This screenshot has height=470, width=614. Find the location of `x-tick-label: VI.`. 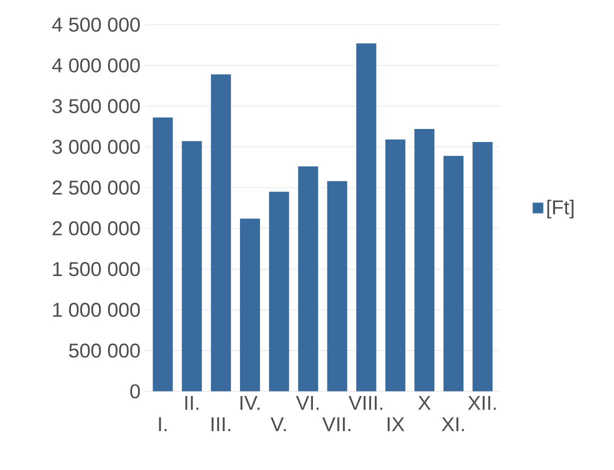

x-tick-label: VI. is located at coordinates (307, 403).